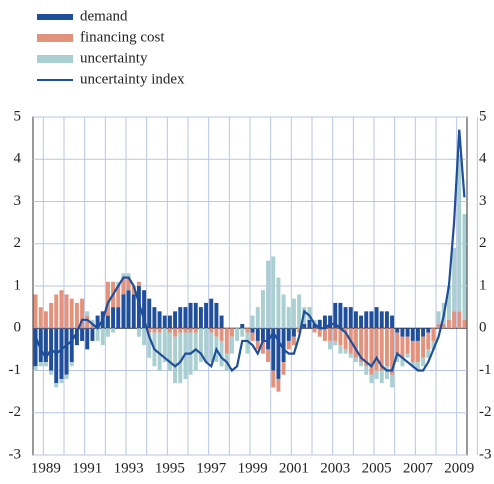 The width and height of the screenshot is (494, 484). What do you see at coordinates (483, 201) in the screenshot?
I see `y2-tick-label: 3` at bounding box center [483, 201].